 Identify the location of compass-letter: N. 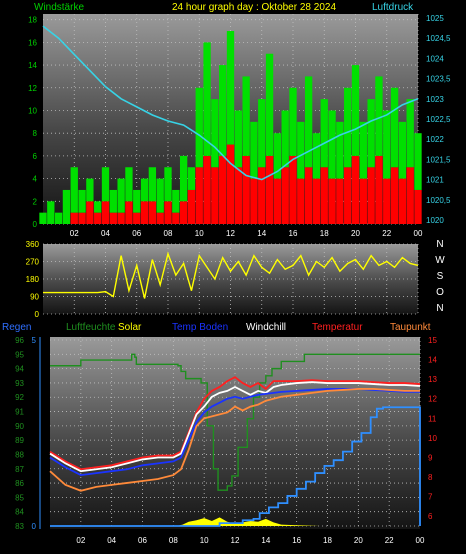
(439, 308).